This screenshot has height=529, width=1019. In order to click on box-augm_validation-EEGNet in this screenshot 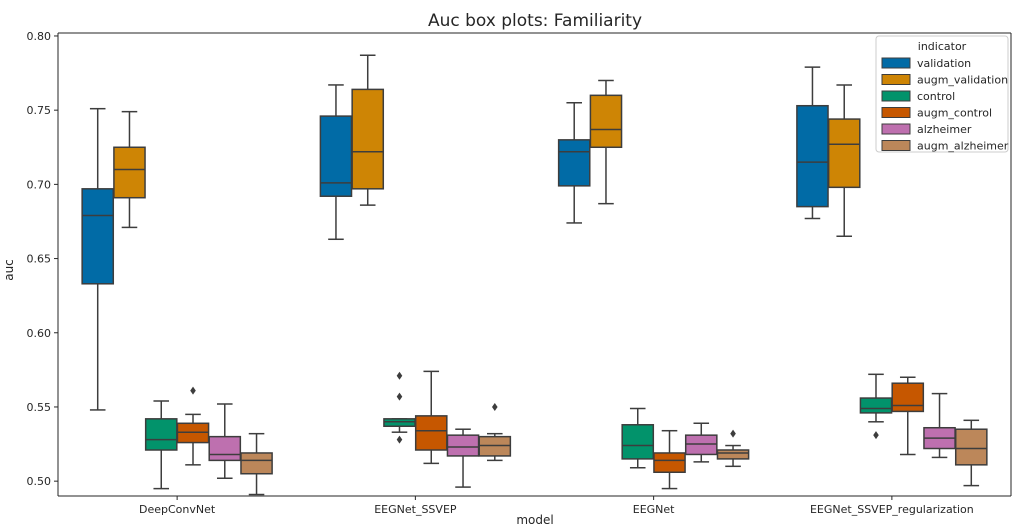, I will do `click(606, 142)`.